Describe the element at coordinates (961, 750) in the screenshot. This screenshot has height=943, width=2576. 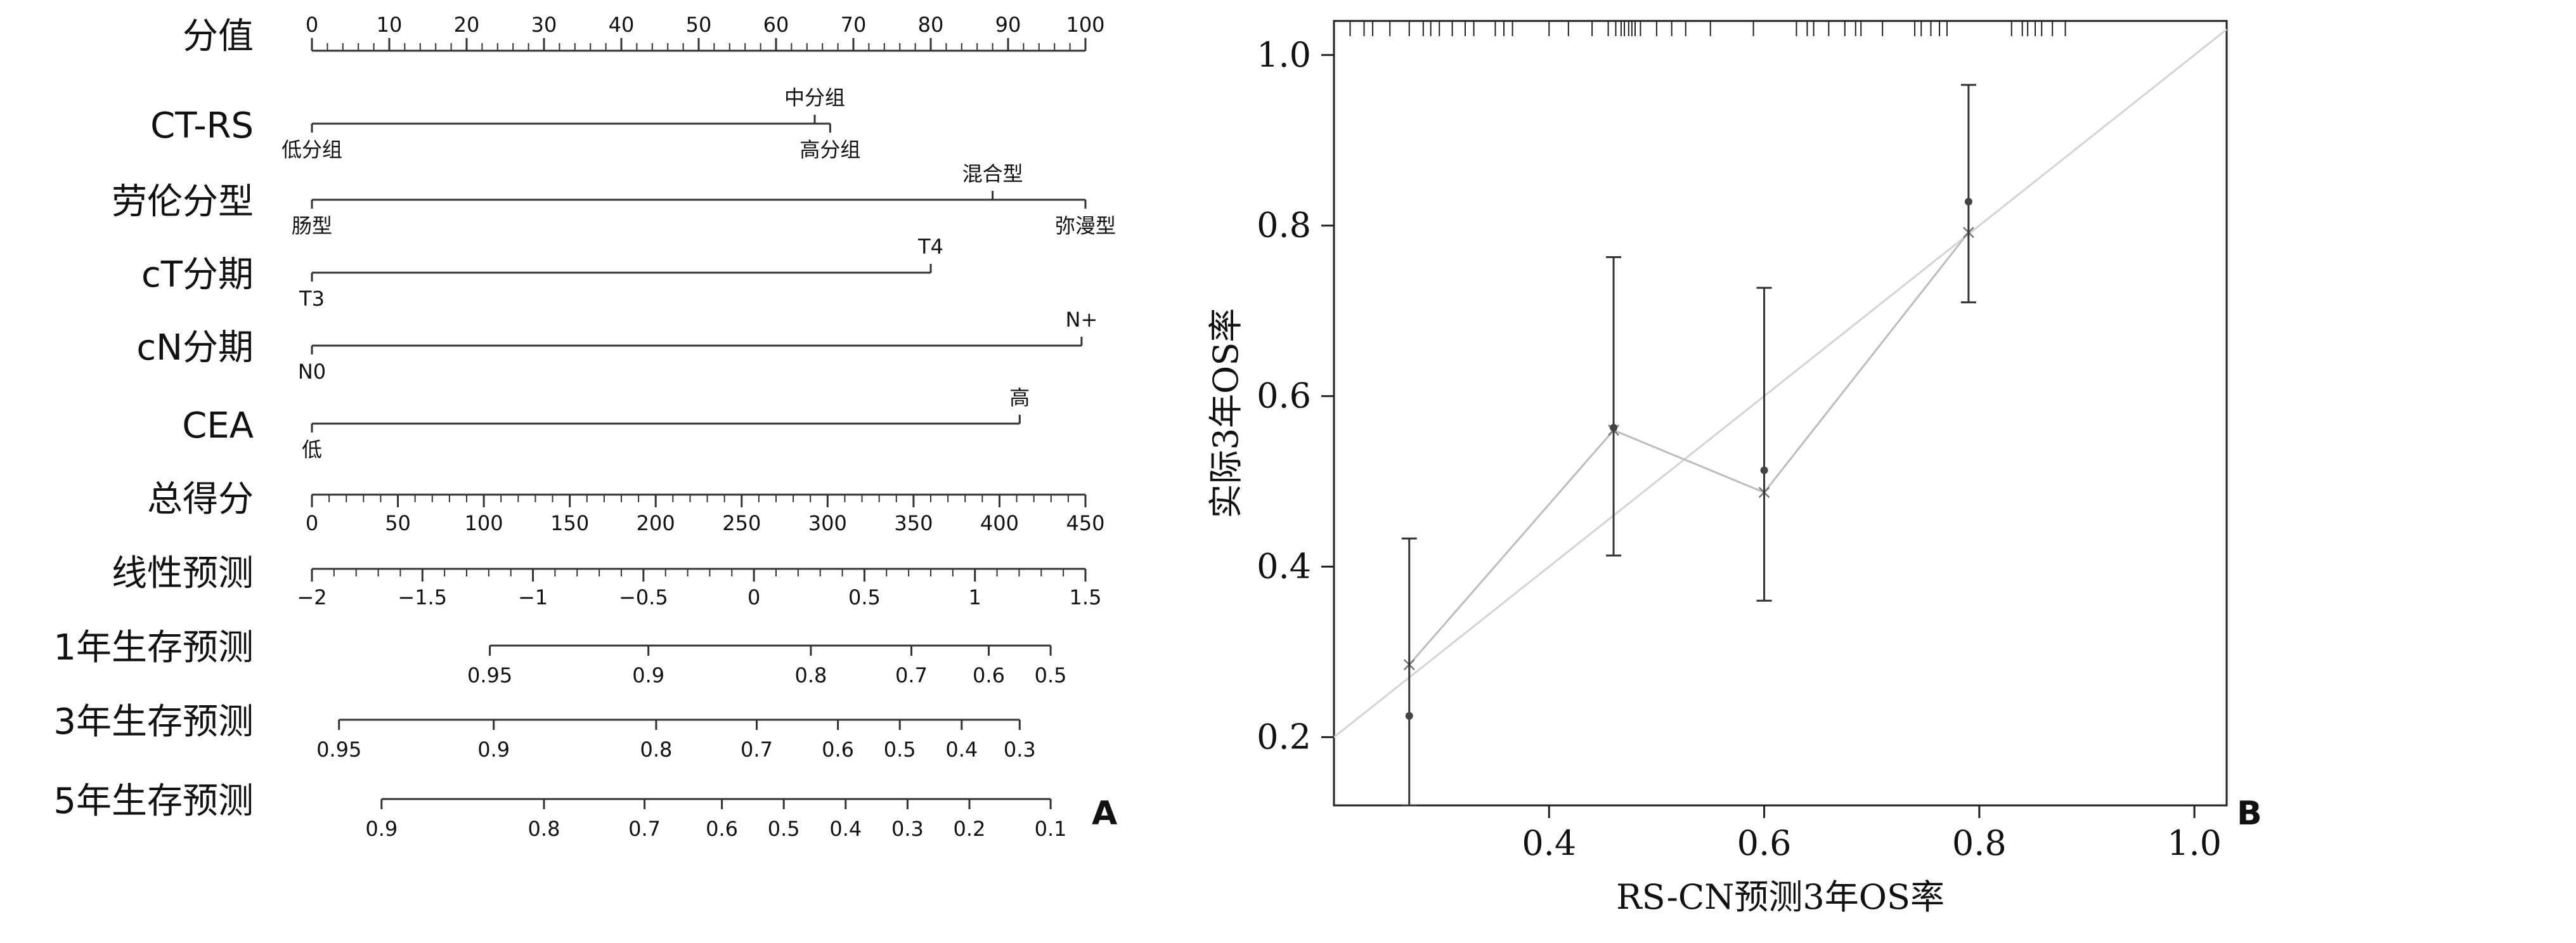
I see `tick-label: 0.4` at that location.